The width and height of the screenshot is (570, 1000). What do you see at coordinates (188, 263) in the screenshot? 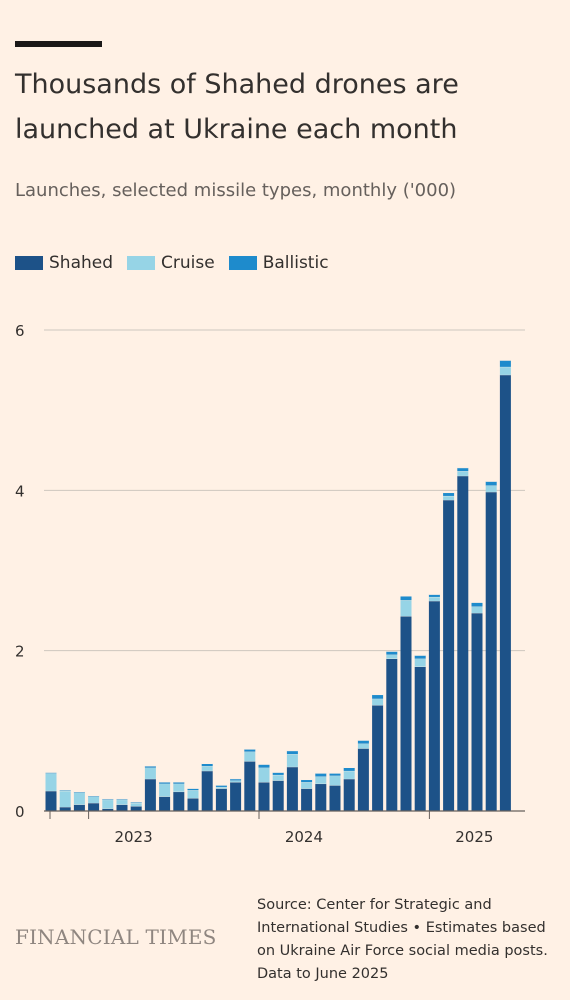
I see `legend-label-cruise: Cruise` at bounding box center [188, 263].